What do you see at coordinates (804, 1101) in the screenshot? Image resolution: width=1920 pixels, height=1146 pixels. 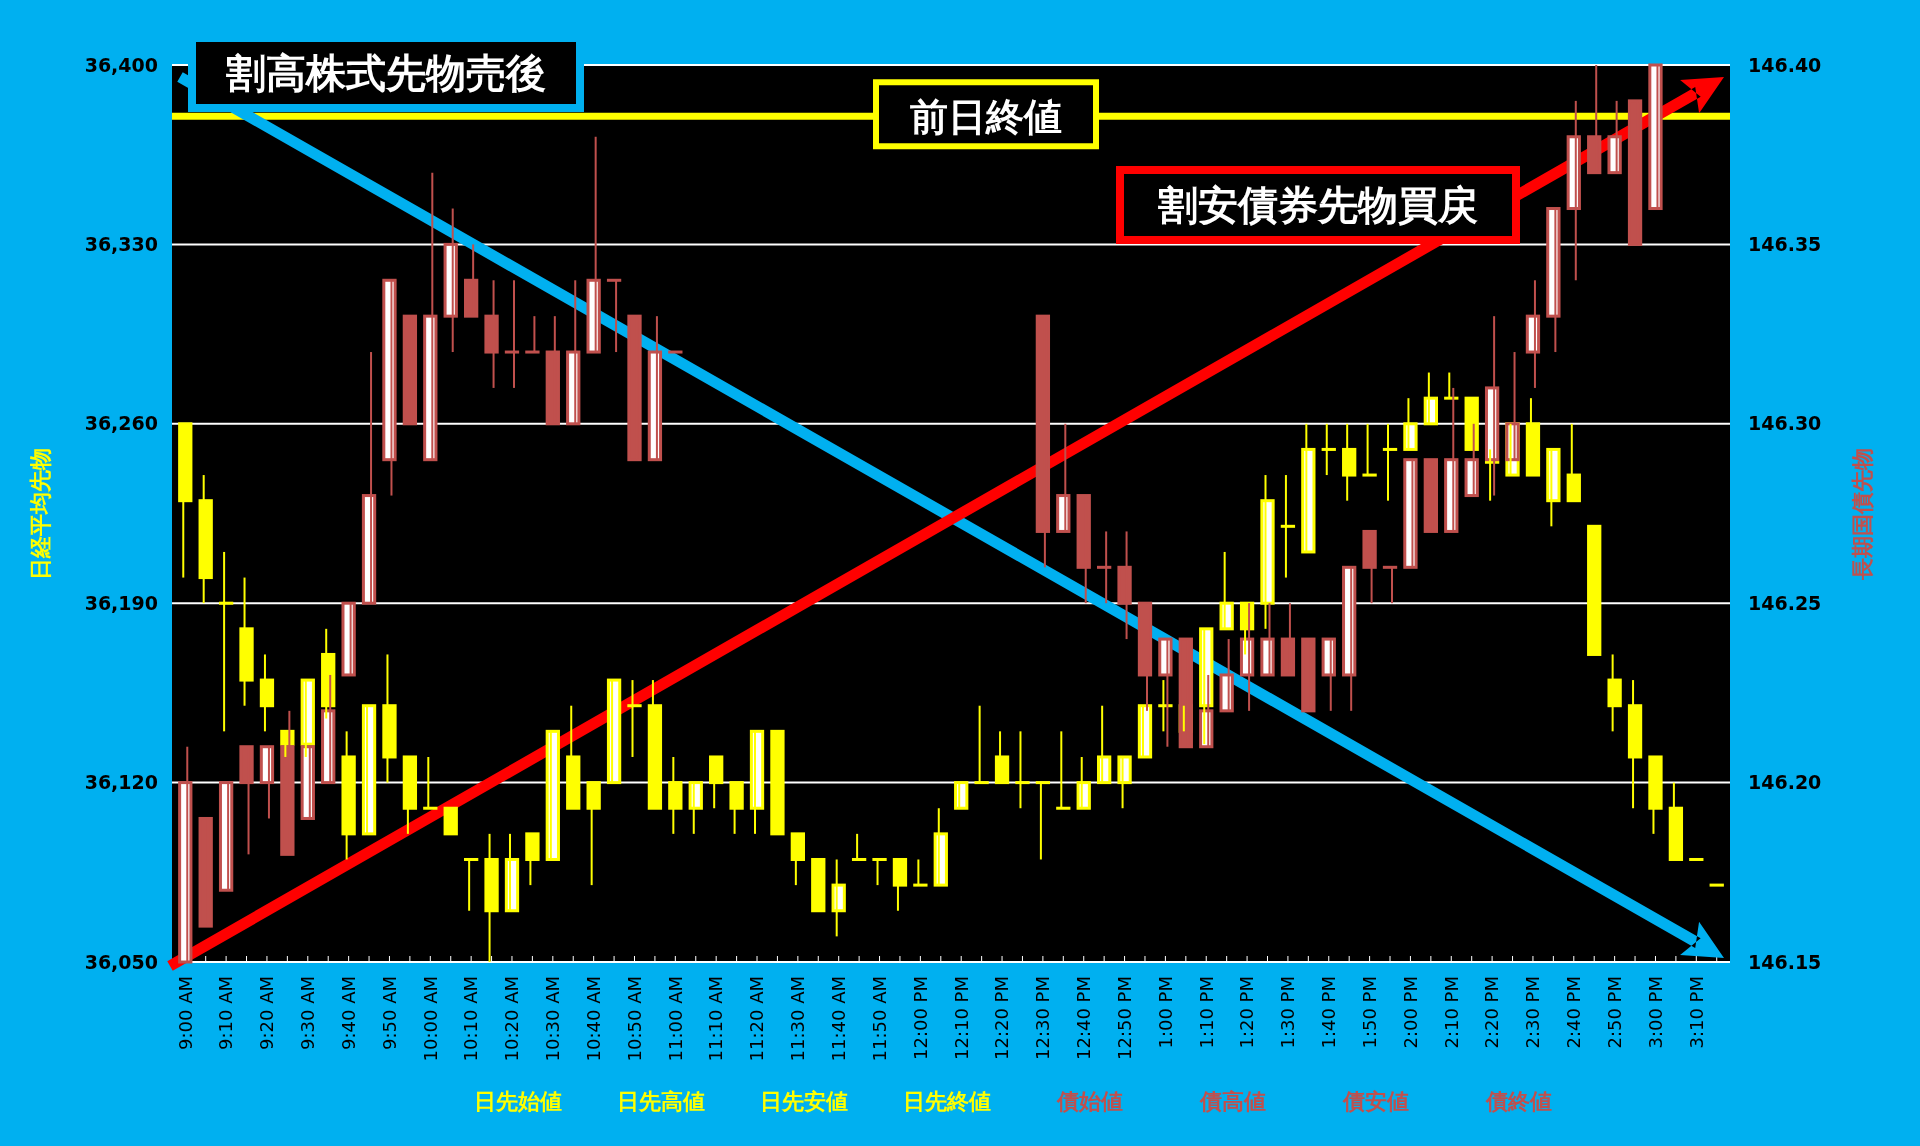 I see `text: 日先安値` at bounding box center [804, 1101].